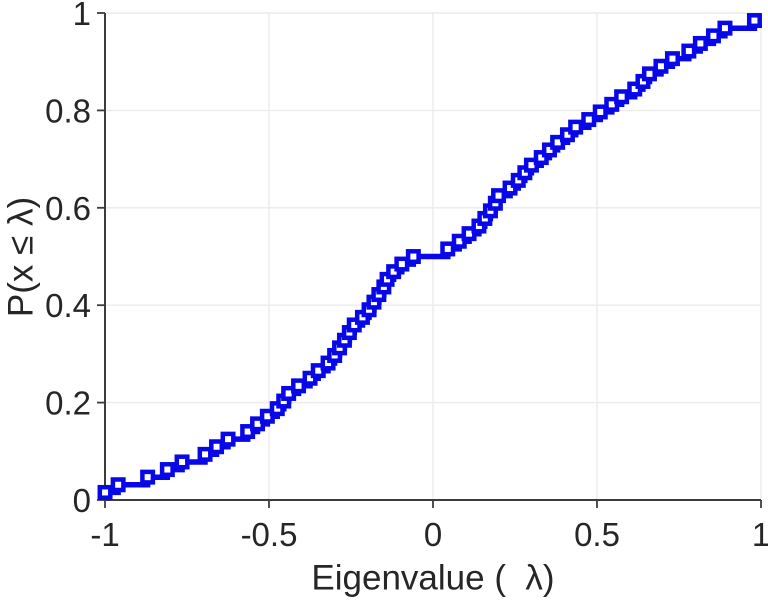  I want to click on x-tick-label: 0.5, so click(597, 534).